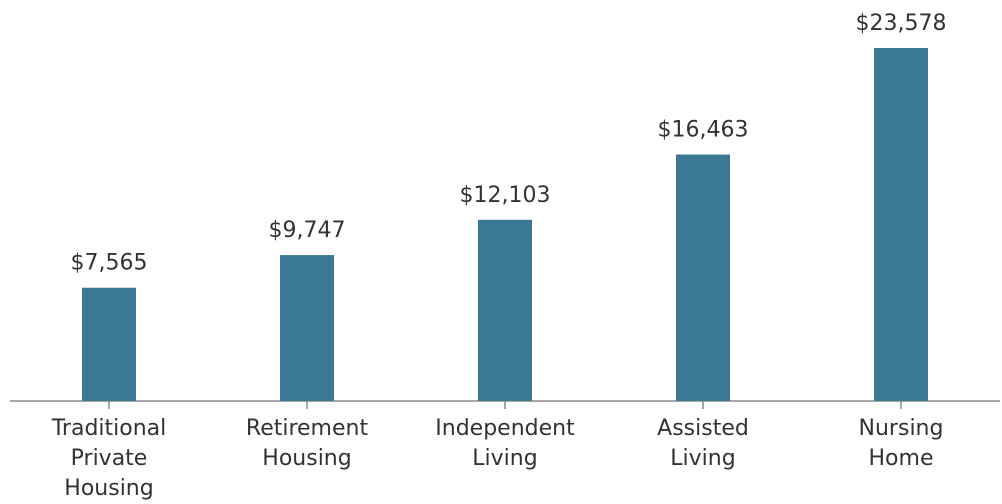  What do you see at coordinates (505, 195) in the screenshot?
I see `value-label: $12,103` at bounding box center [505, 195].